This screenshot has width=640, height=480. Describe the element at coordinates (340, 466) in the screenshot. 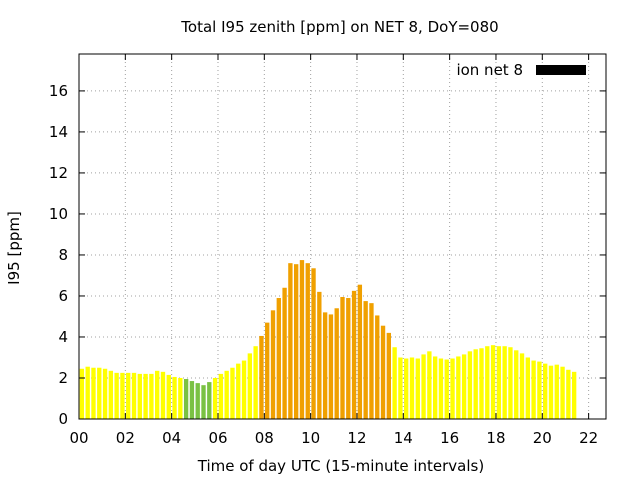

I see `x-axis-label: Time of day UTC (15-minute intervals)` at that location.